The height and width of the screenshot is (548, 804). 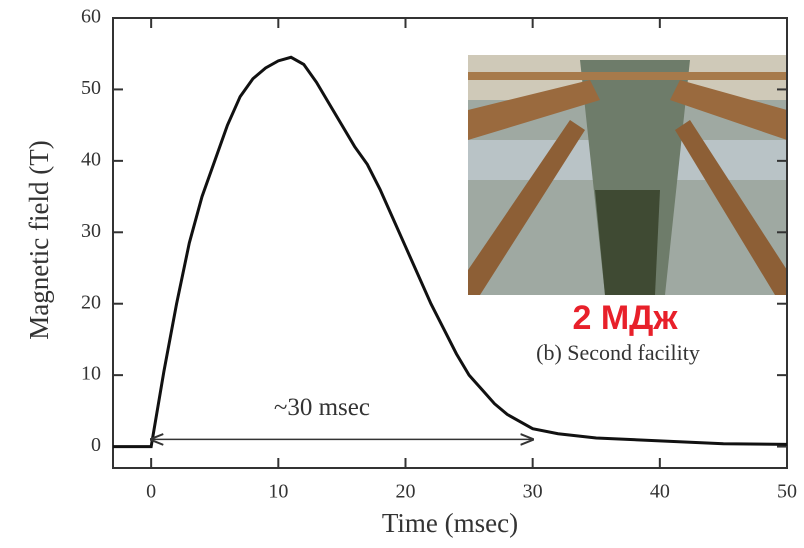 I want to click on y-tick-label: 40, so click(x=91, y=159).